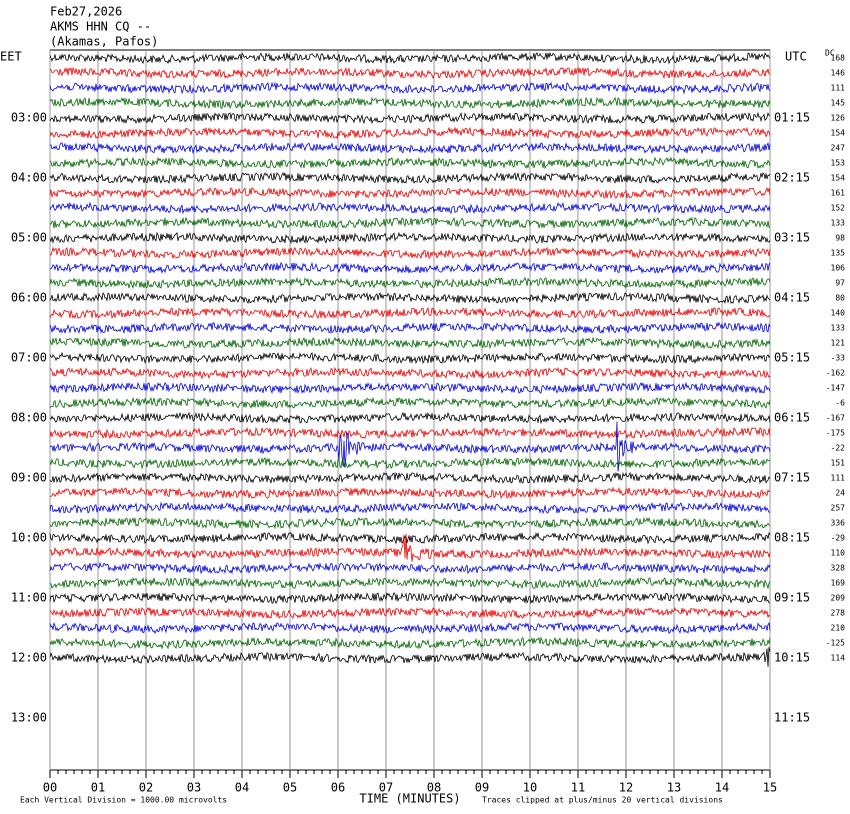  Describe the element at coordinates (29, 478) in the screenshot. I see `left-hour-label: 09:00` at that location.